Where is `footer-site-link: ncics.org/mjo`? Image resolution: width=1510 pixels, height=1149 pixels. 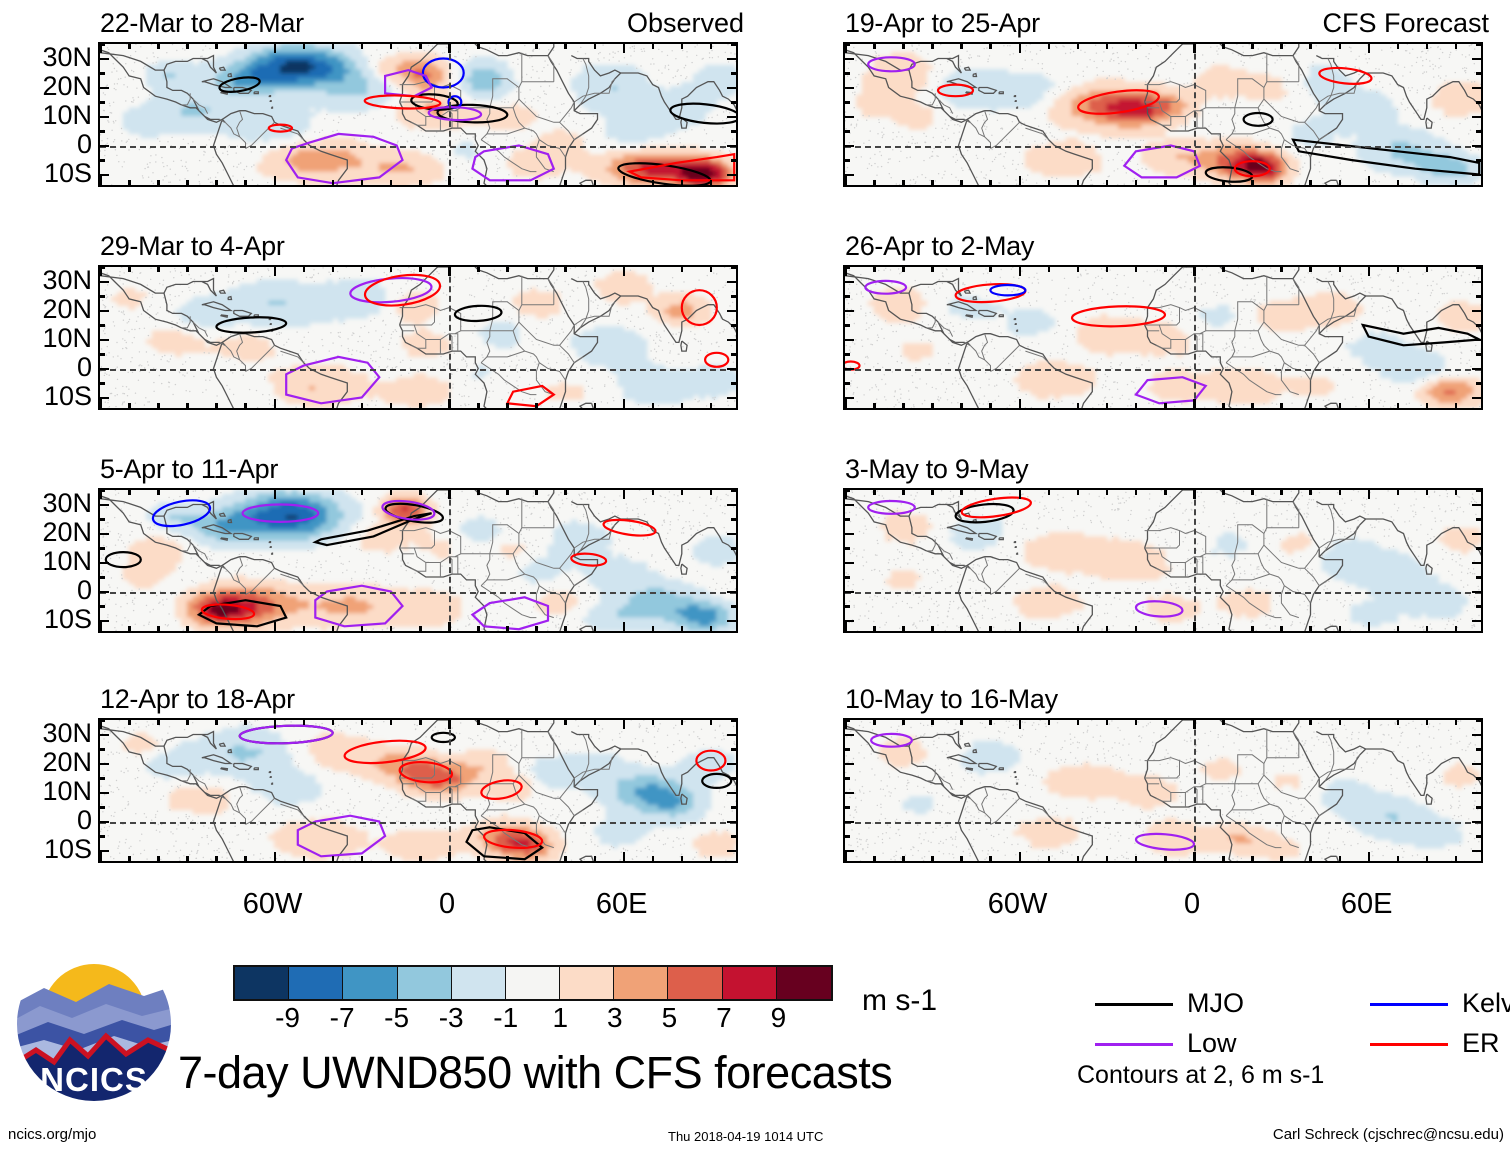 footer-site-link: ncics.org/mjo is located at coordinates (52, 1134).